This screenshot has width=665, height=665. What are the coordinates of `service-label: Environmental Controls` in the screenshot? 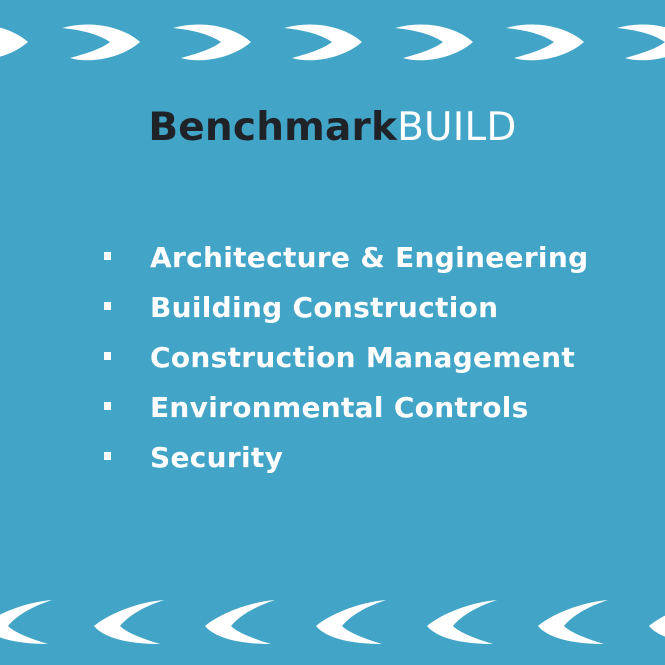 It's located at (339, 407).